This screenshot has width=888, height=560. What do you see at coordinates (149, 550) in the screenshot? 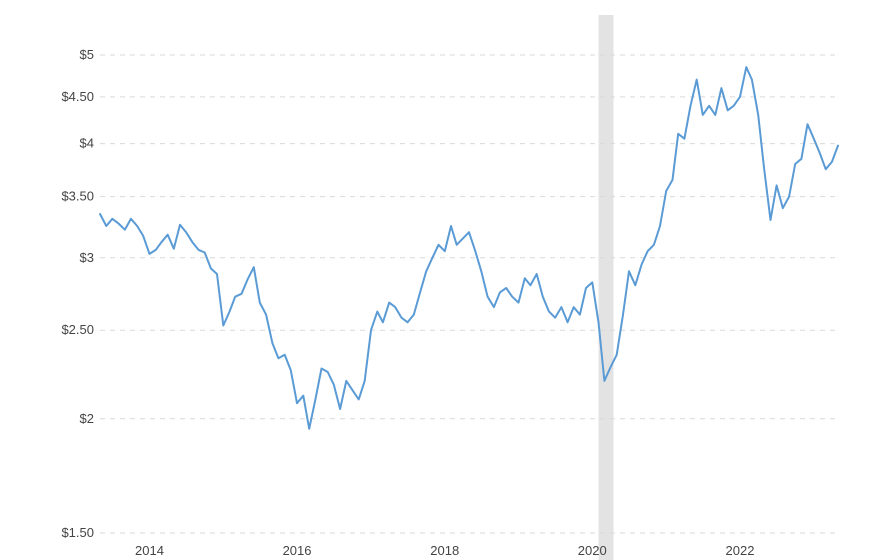
I see `x-tick-label: 2014` at bounding box center [149, 550].